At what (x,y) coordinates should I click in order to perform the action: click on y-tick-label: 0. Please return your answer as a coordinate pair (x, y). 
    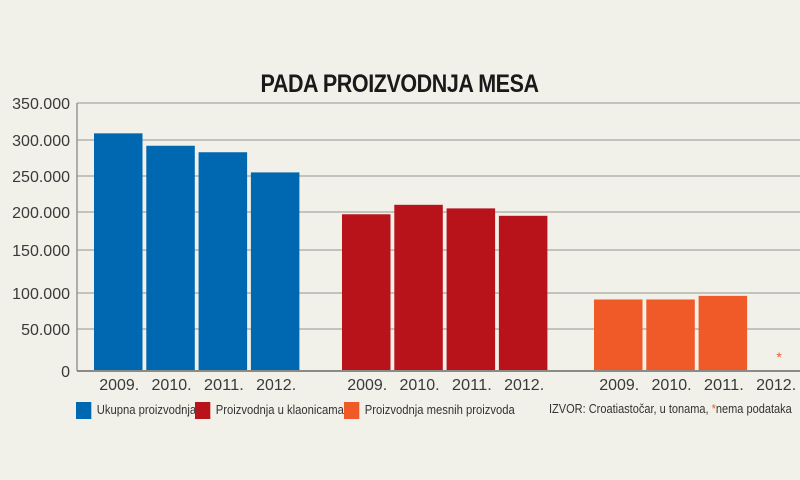
    Looking at the image, I should click on (65, 372).